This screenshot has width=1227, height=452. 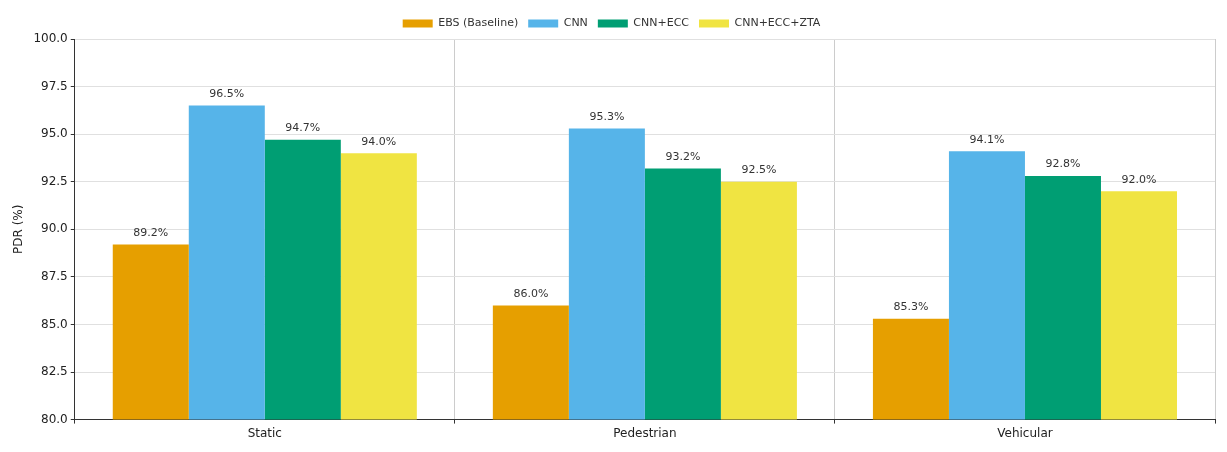 I want to click on y-tick-label: 95.0, so click(x=54, y=133).